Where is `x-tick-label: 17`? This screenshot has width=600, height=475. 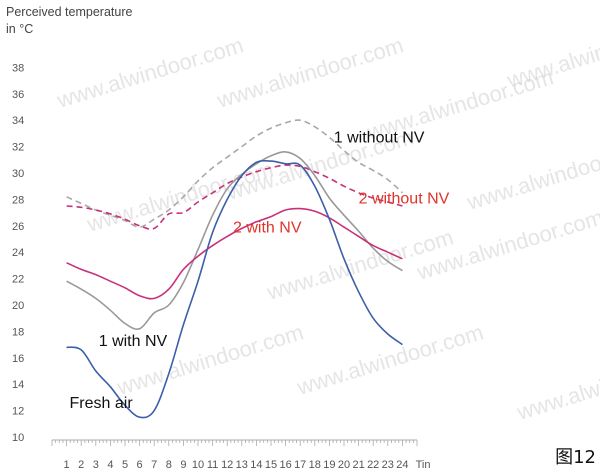 x-tick-label: 17 is located at coordinates (300, 465).